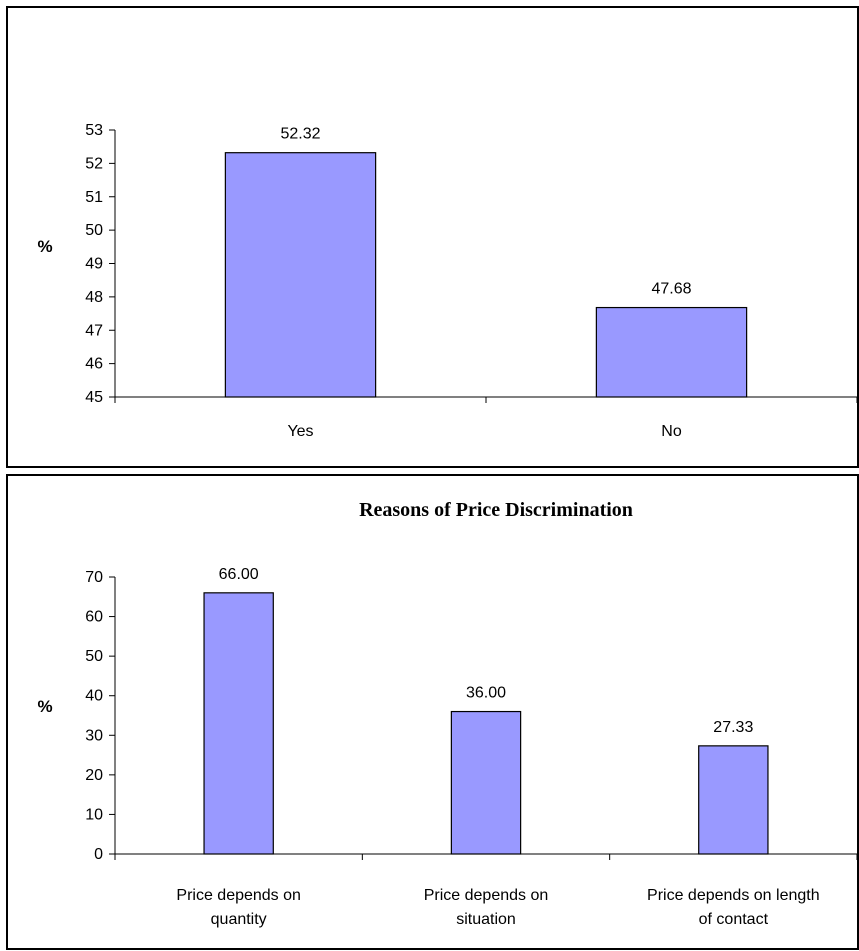 The width and height of the screenshot is (859, 951). I want to click on y-tick-label: 46, so click(94, 364).